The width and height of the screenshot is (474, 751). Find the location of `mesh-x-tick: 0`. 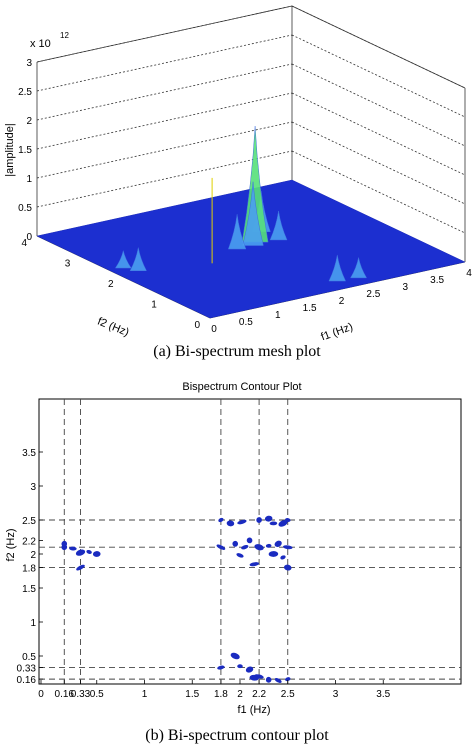

mesh-x-tick: 0 is located at coordinates (214, 329).